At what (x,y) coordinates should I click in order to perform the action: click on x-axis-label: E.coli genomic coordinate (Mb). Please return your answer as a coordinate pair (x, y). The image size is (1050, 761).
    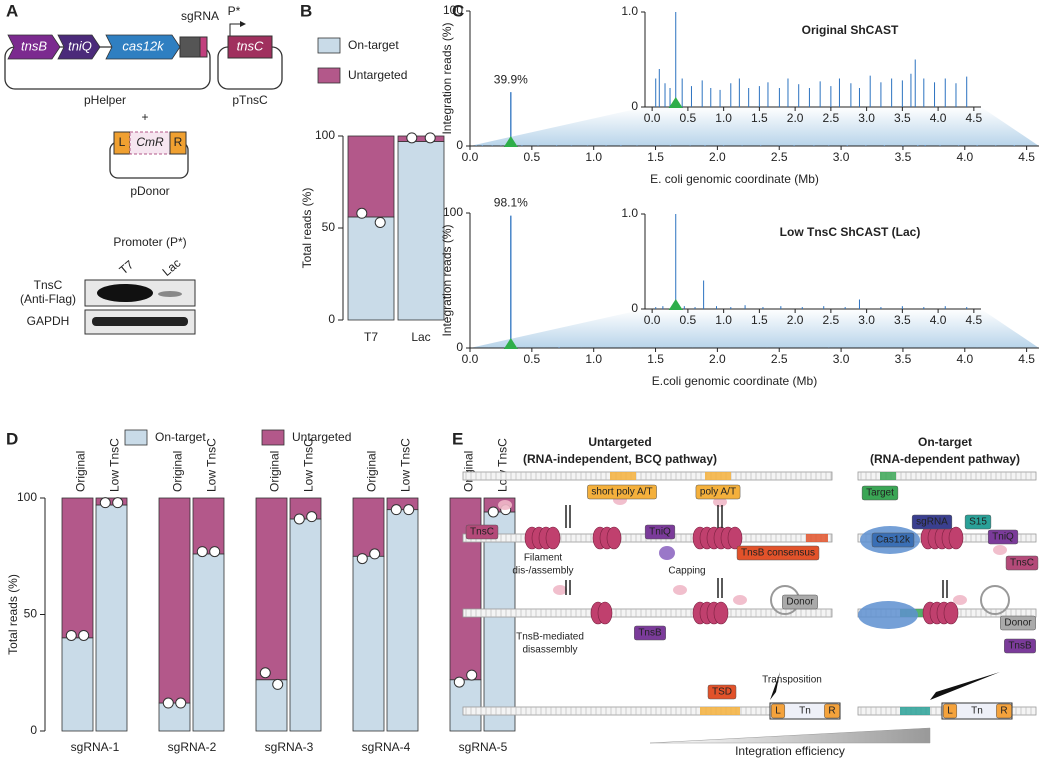
    Looking at the image, I should click on (734, 381).